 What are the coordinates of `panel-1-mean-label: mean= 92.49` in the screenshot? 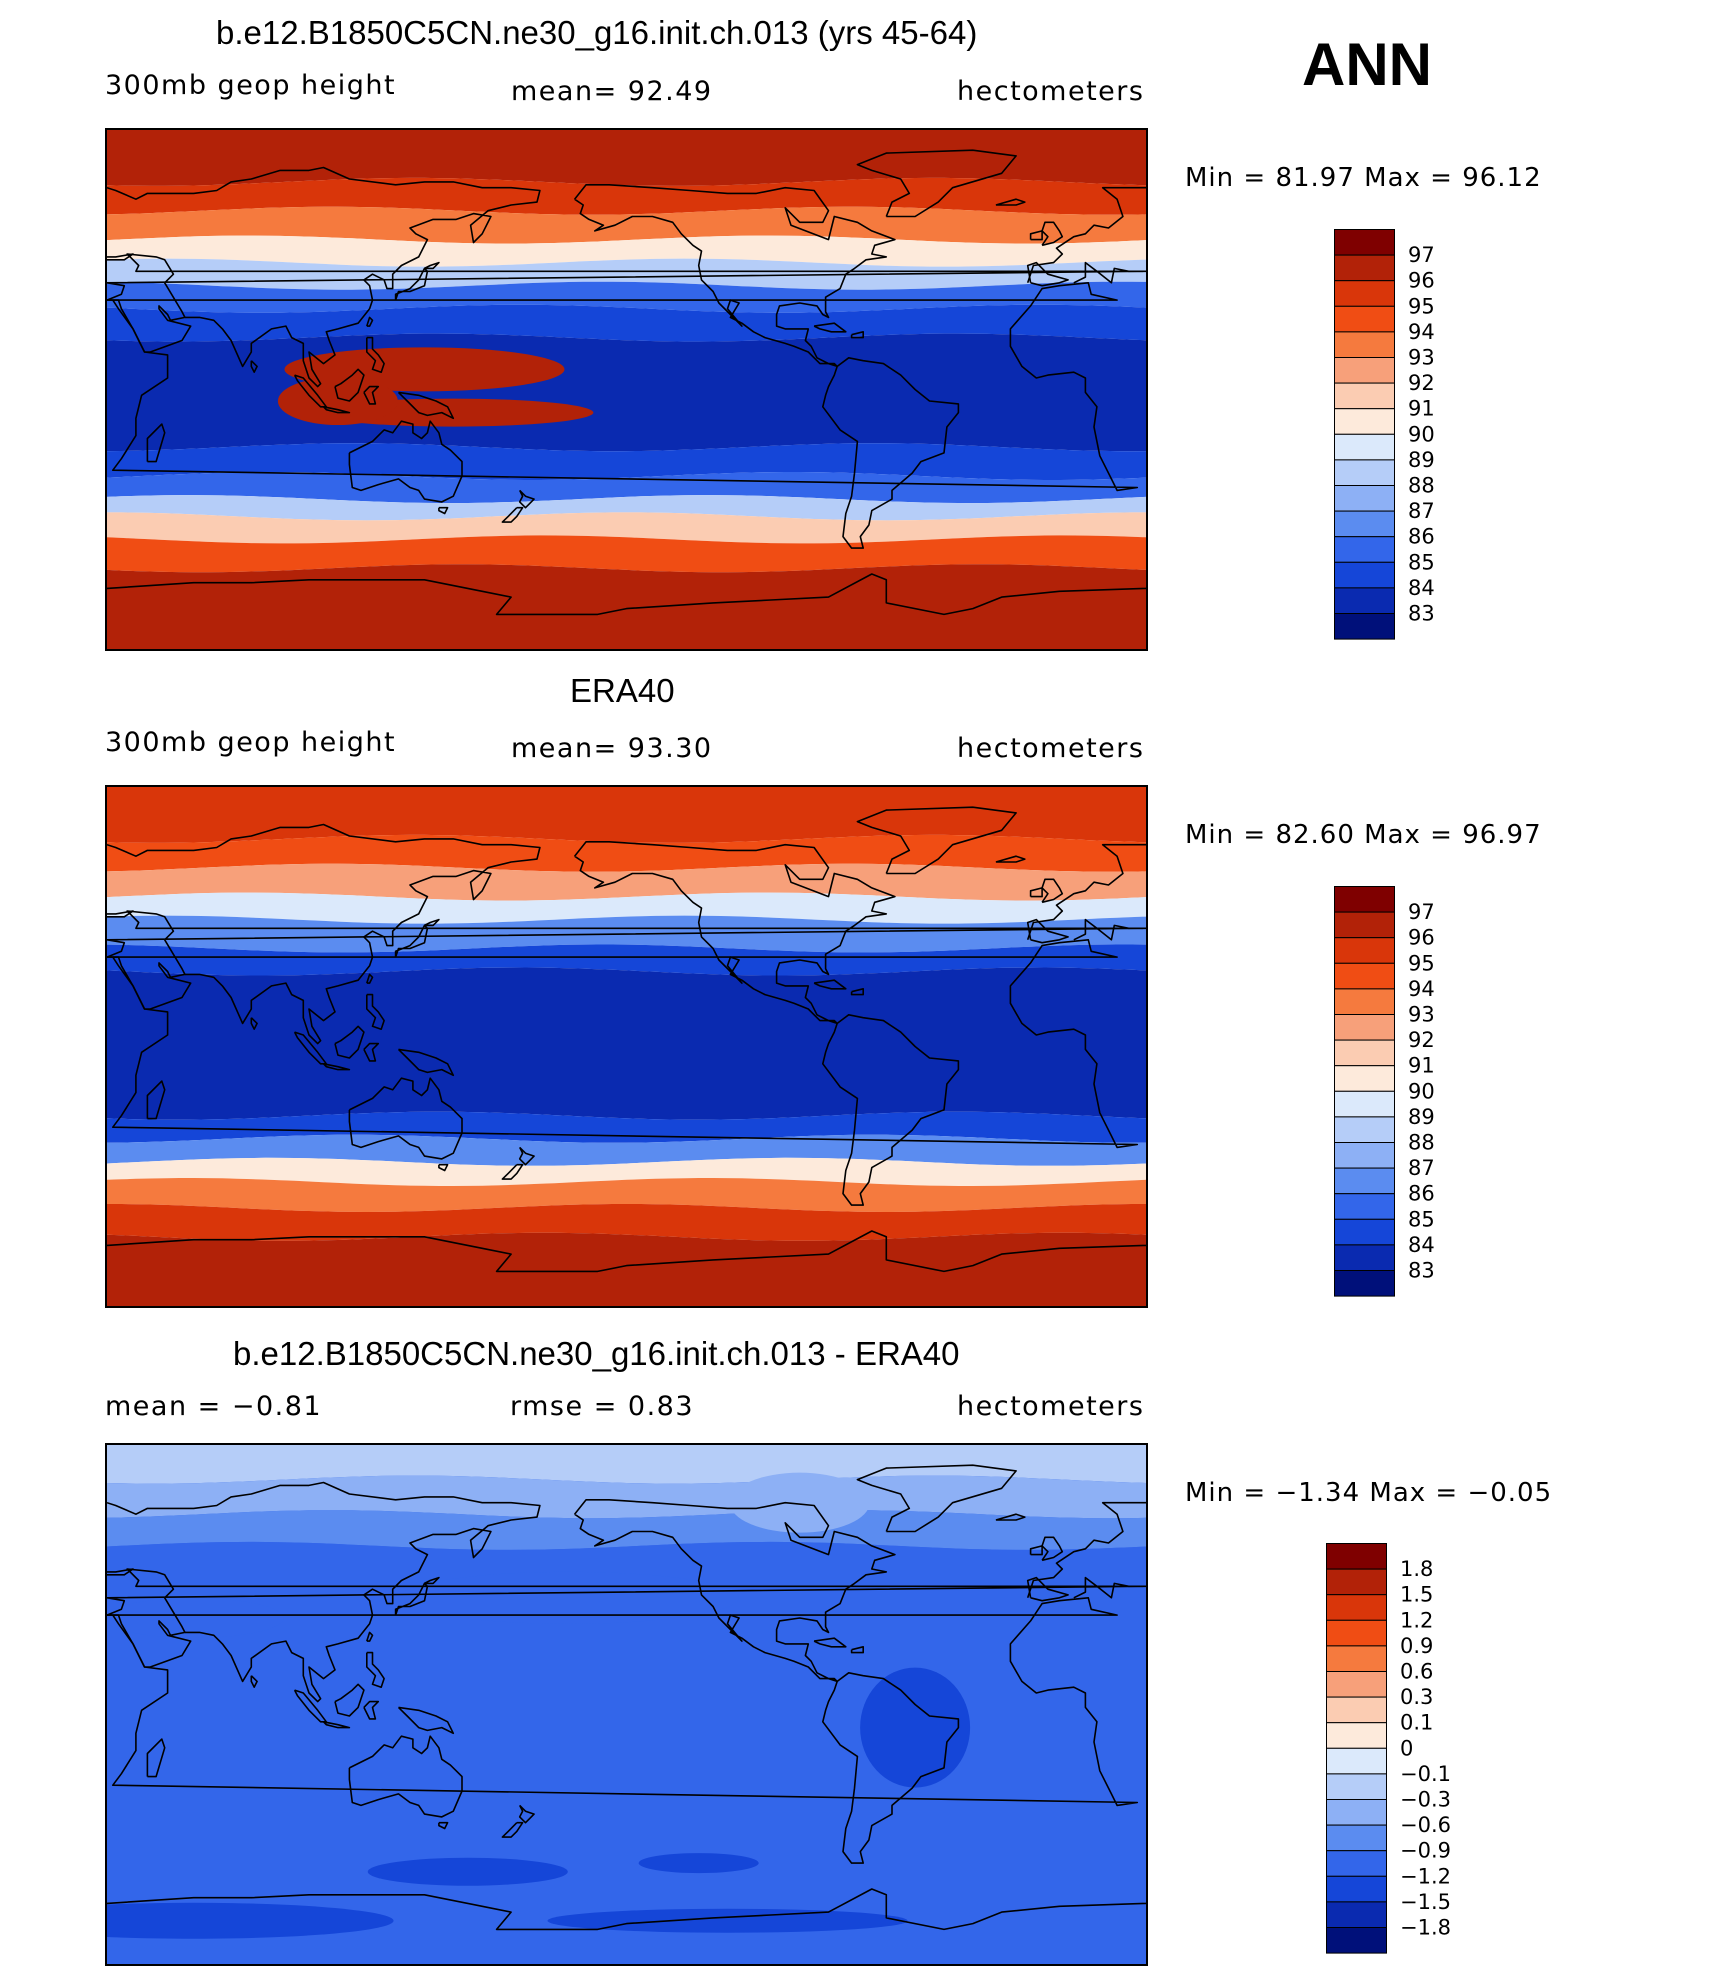 It's located at (612, 91).